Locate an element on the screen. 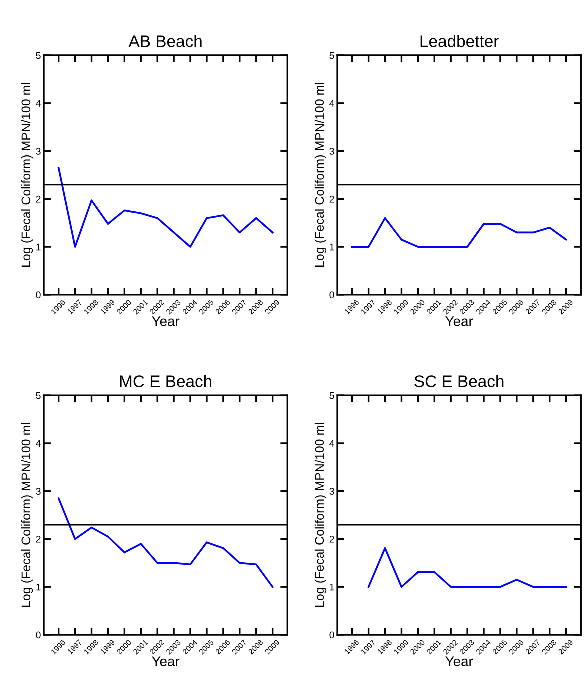 The height and width of the screenshot is (694, 587). chart-title: Leadbetter is located at coordinates (459, 41).